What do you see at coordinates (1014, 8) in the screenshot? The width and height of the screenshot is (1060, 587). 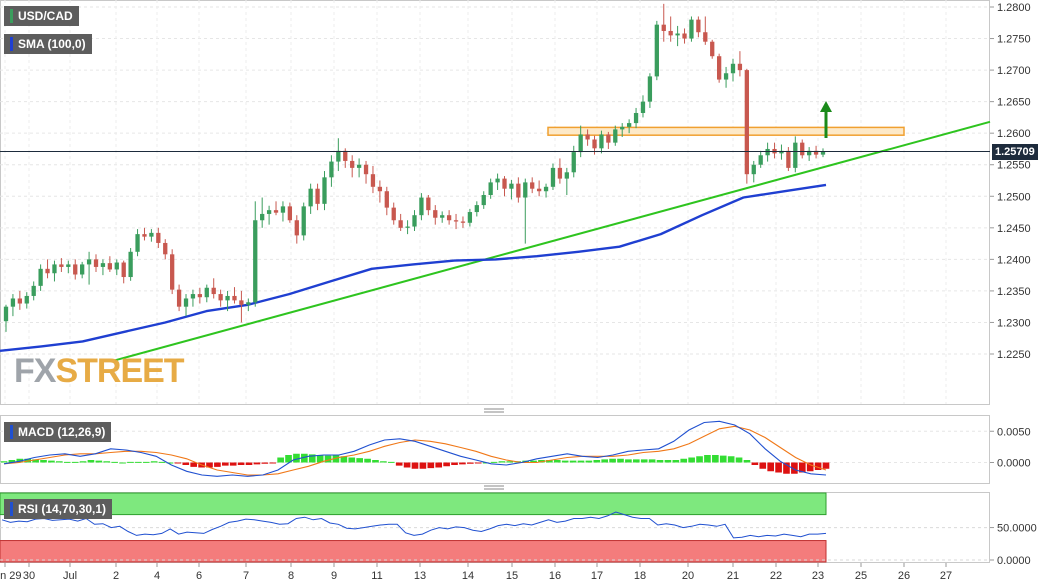 I see `price-tick-label: 1.2800` at bounding box center [1014, 8].